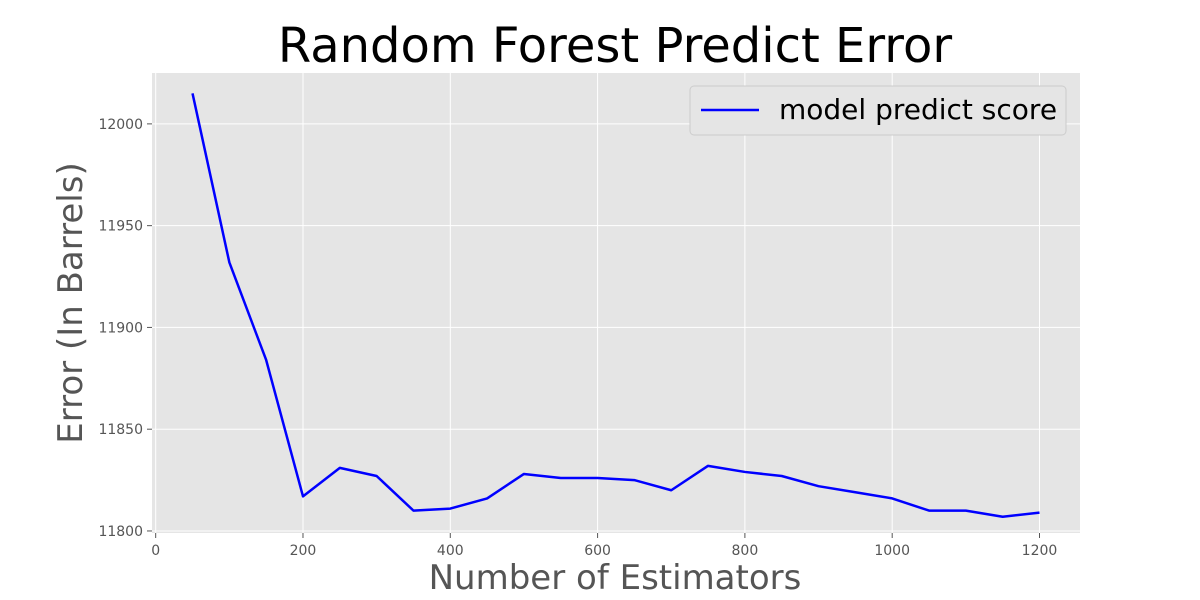  What do you see at coordinates (120, 532) in the screenshot?
I see `y-tick-label: 11800` at bounding box center [120, 532].